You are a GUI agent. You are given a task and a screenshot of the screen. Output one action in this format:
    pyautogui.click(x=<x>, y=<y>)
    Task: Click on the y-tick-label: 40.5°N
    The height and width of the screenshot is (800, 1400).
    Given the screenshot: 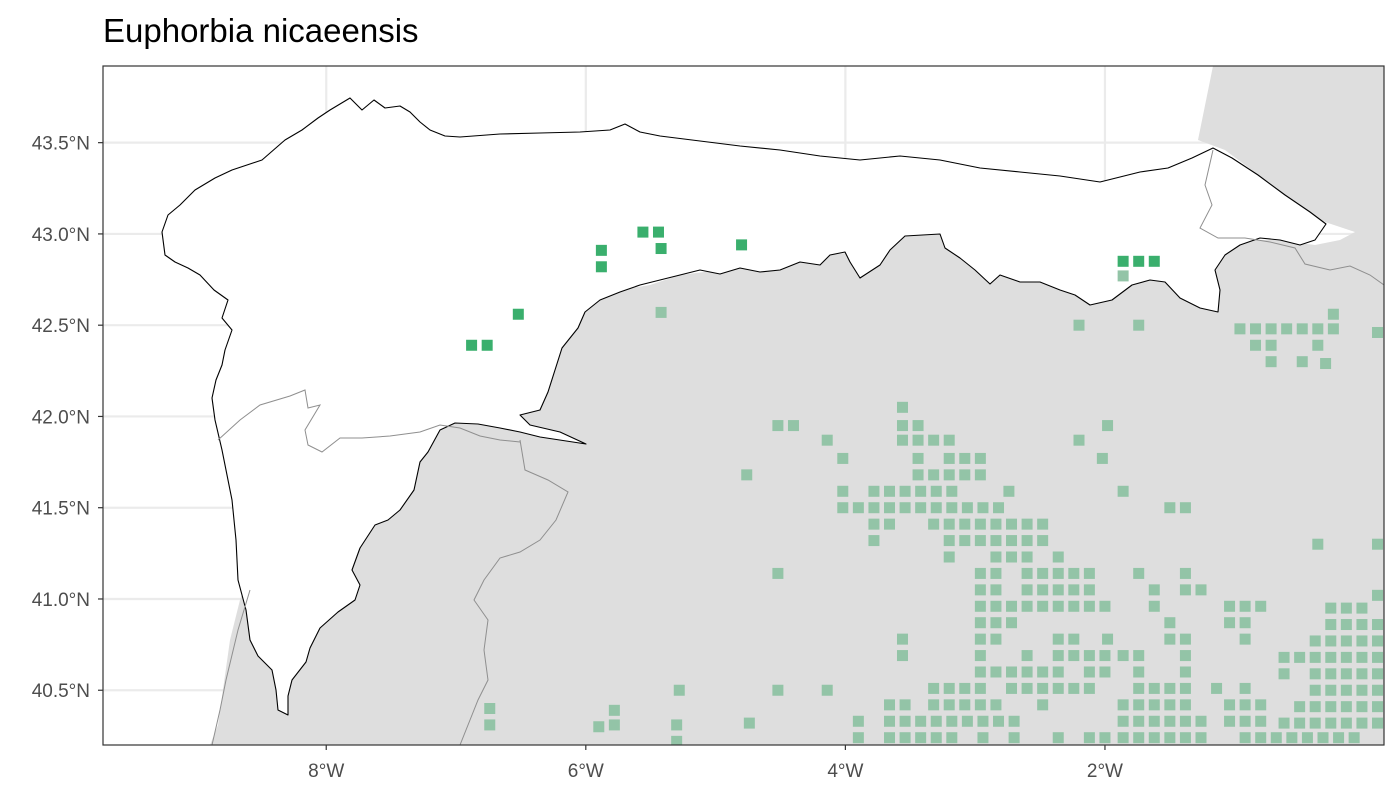 What is the action you would take?
    pyautogui.click(x=61, y=691)
    